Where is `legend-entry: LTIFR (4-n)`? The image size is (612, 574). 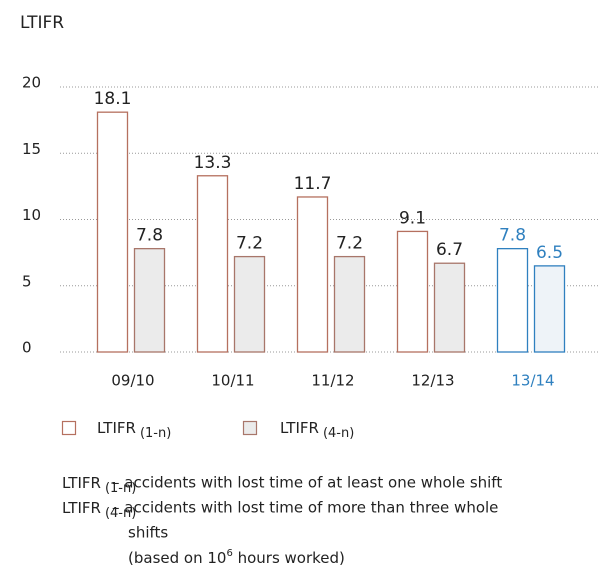 legend-entry: LTIFR (4-n) is located at coordinates (317, 430).